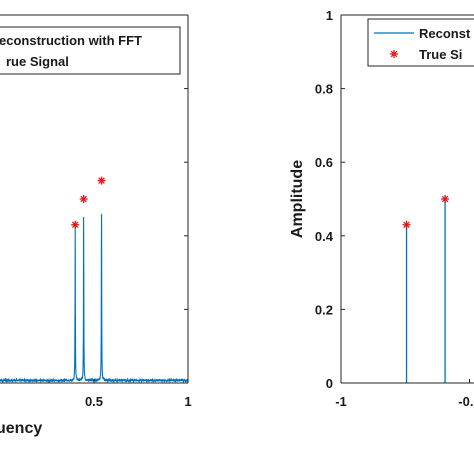  What do you see at coordinates (297, 199) in the screenshot?
I see `right-y-axis-label: Amplitude` at bounding box center [297, 199].